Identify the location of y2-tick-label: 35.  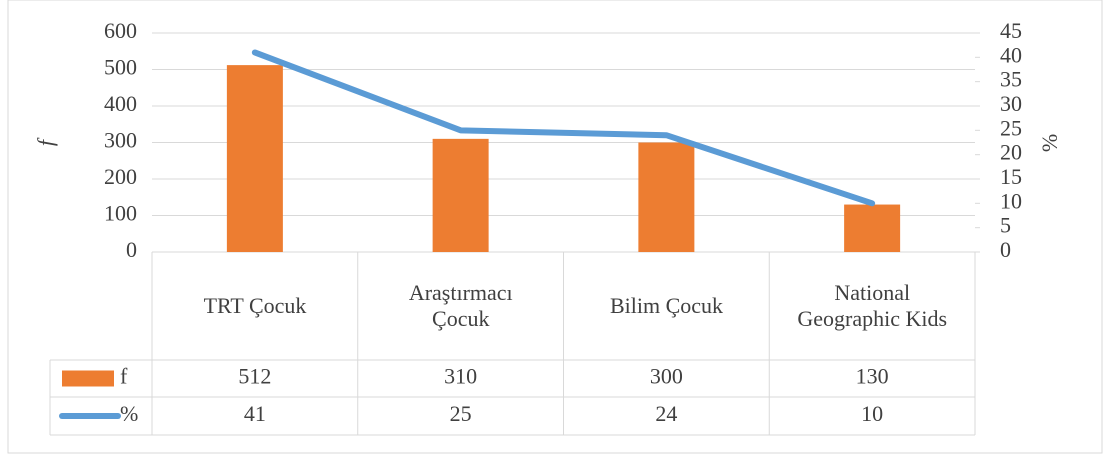
(1011, 79).